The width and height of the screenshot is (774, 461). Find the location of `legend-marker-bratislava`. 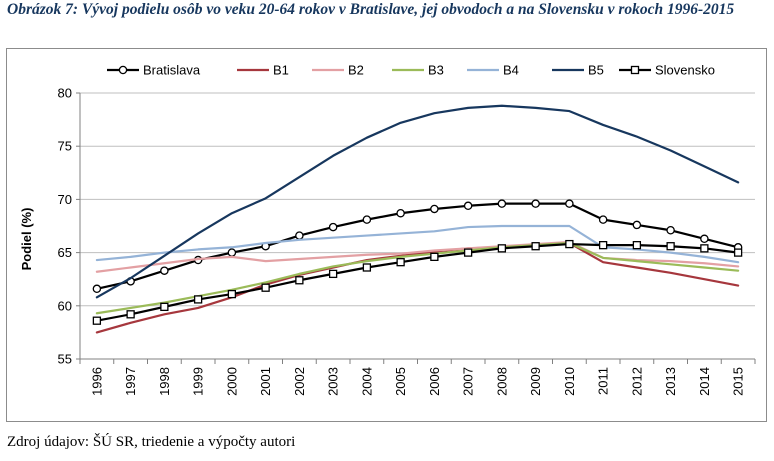

legend-marker-bratislava is located at coordinates (123, 70).